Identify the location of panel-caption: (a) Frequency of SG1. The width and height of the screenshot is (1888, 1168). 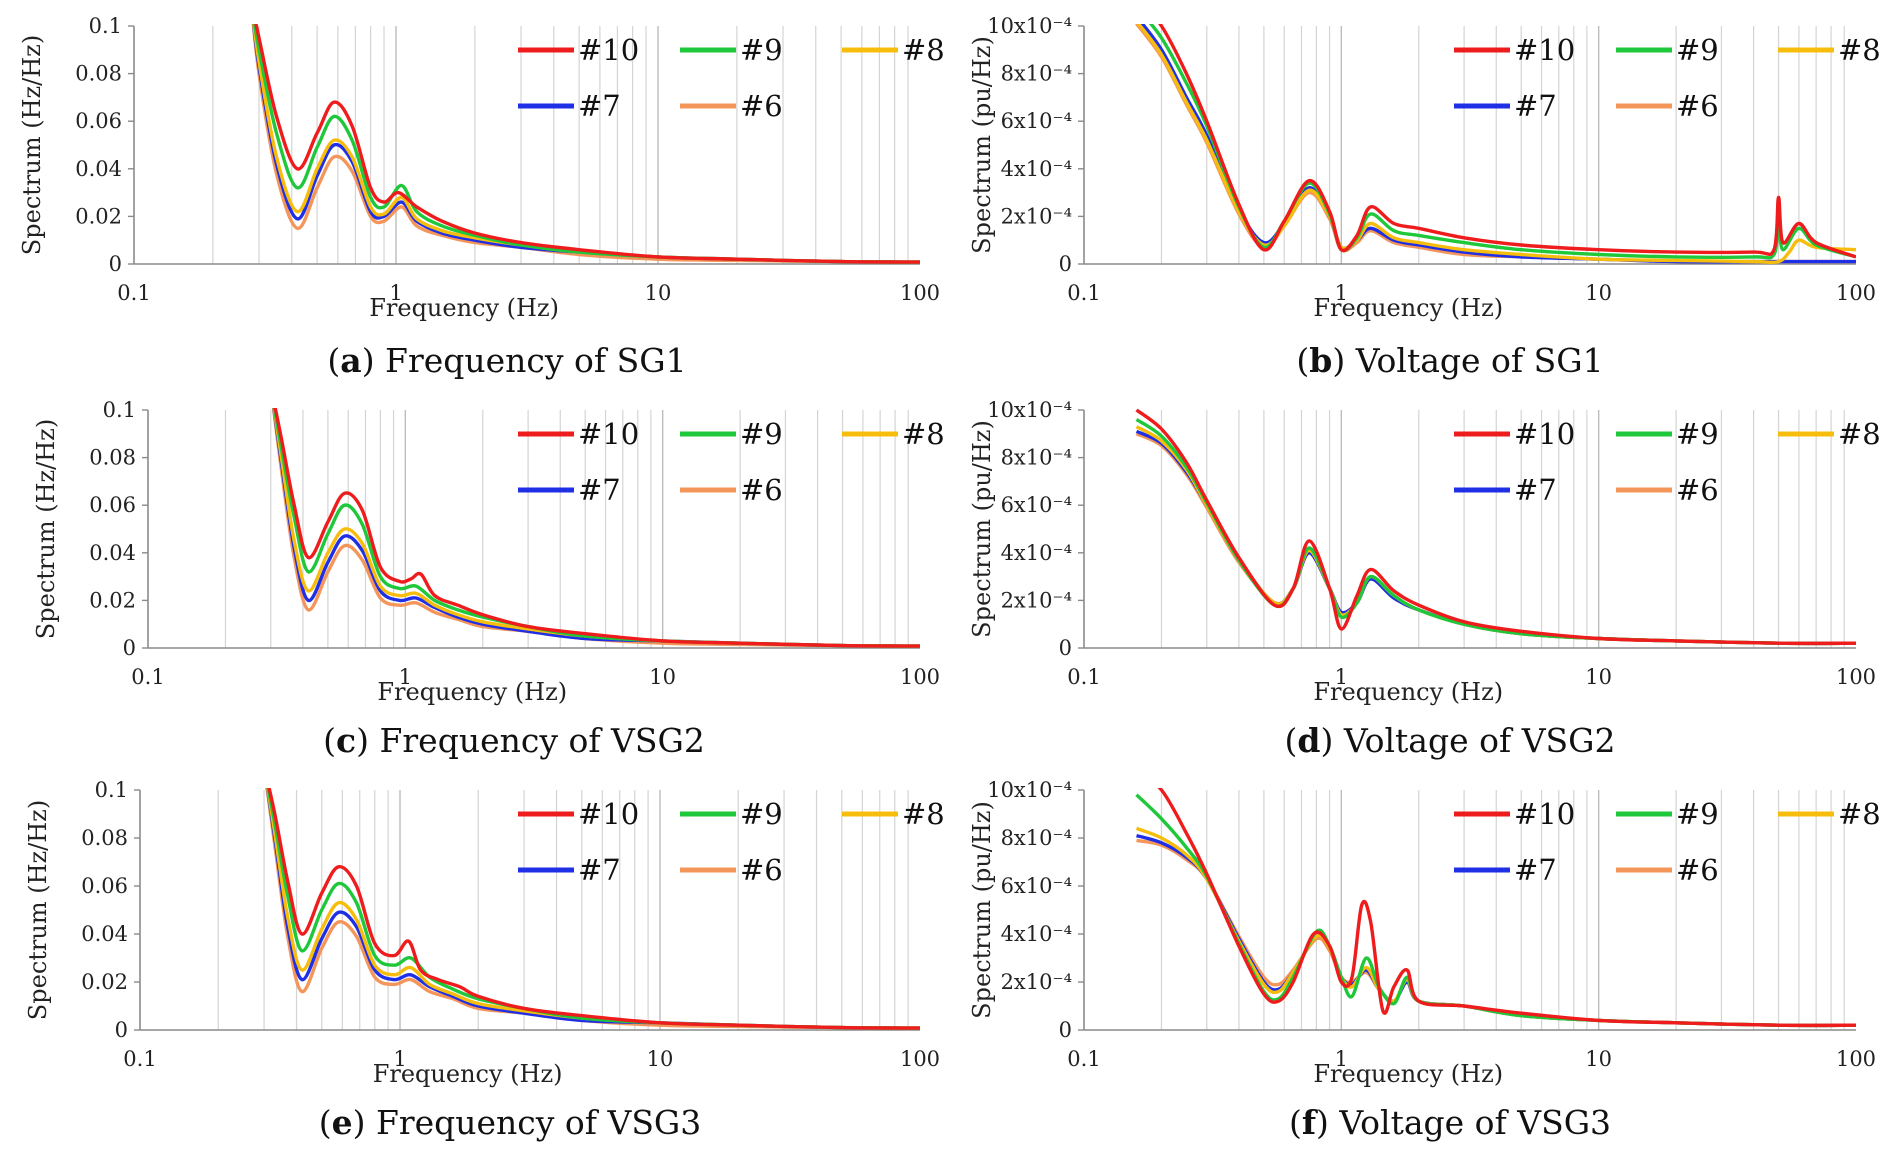
(506, 360).